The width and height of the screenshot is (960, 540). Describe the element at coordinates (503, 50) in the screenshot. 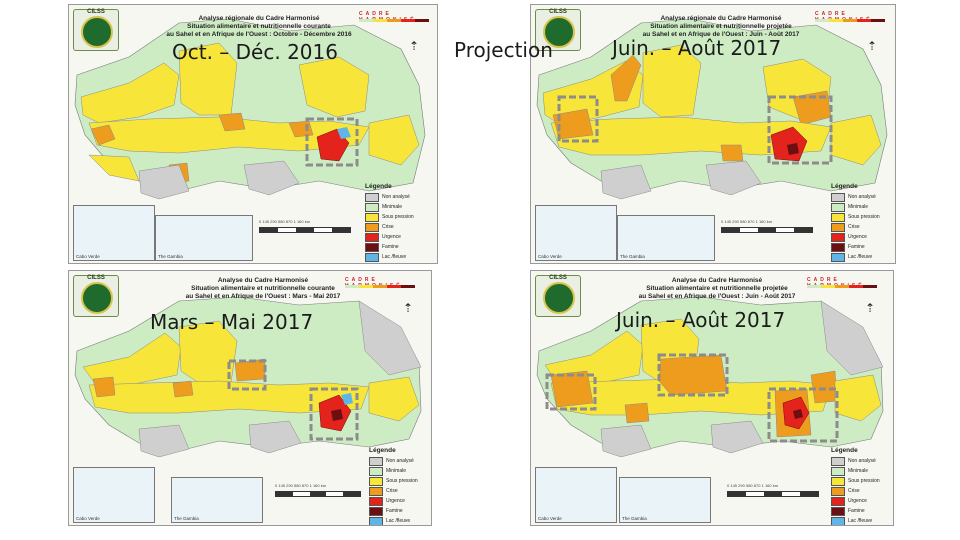

I see `projection-label: Projection` at that location.